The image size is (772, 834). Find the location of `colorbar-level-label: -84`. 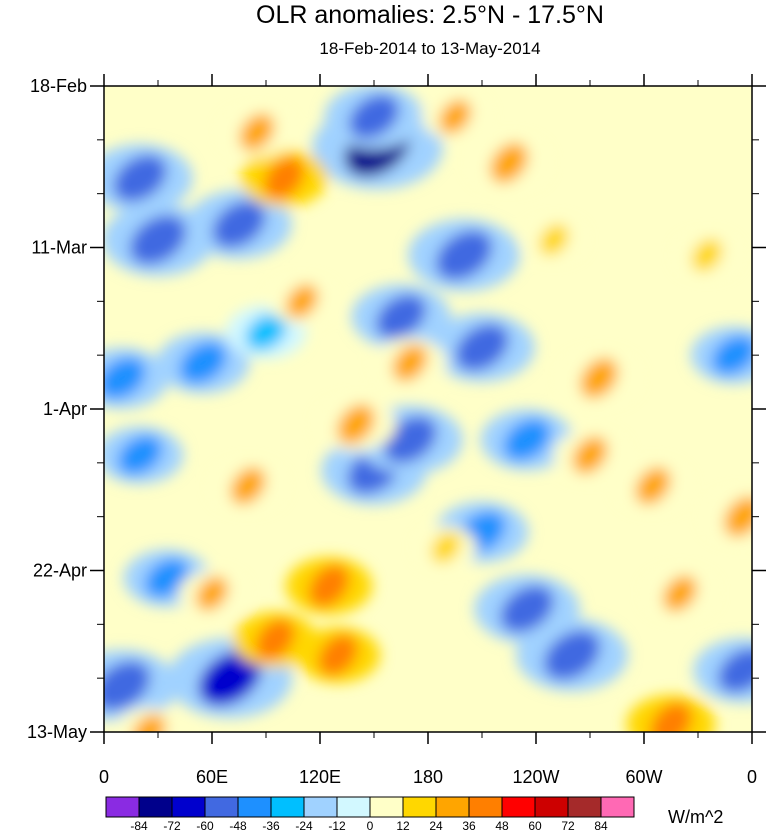

colorbar-level-label: -84 is located at coordinates (139, 826).